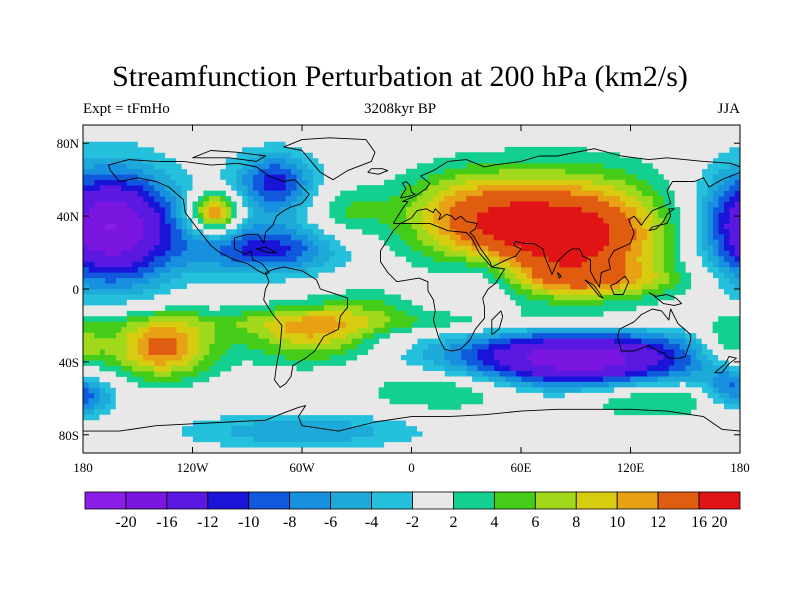 The width and height of the screenshot is (800, 600). I want to click on colorbar-label: -4, so click(371, 522).